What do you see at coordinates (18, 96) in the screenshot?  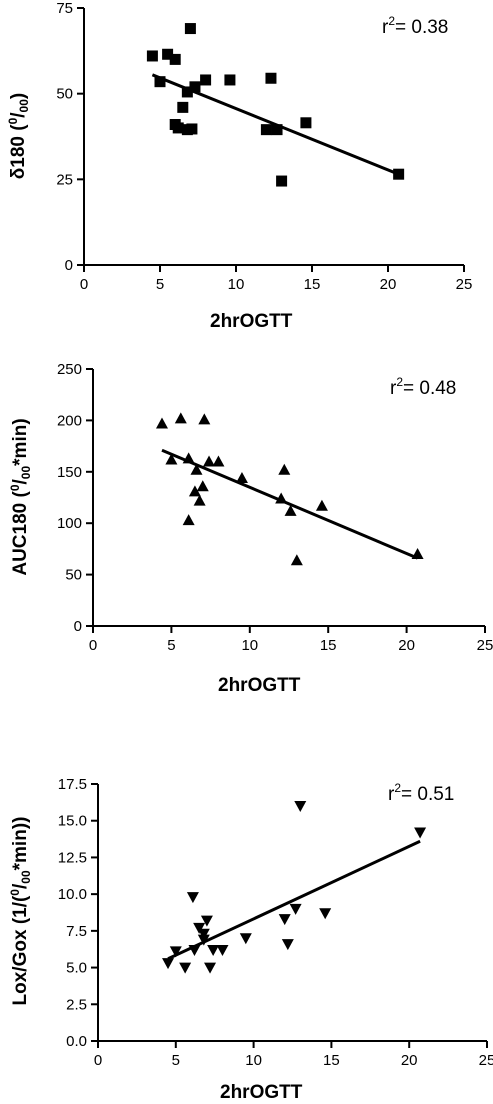 I see `y-axis-title-suffix: )` at bounding box center [18, 96].